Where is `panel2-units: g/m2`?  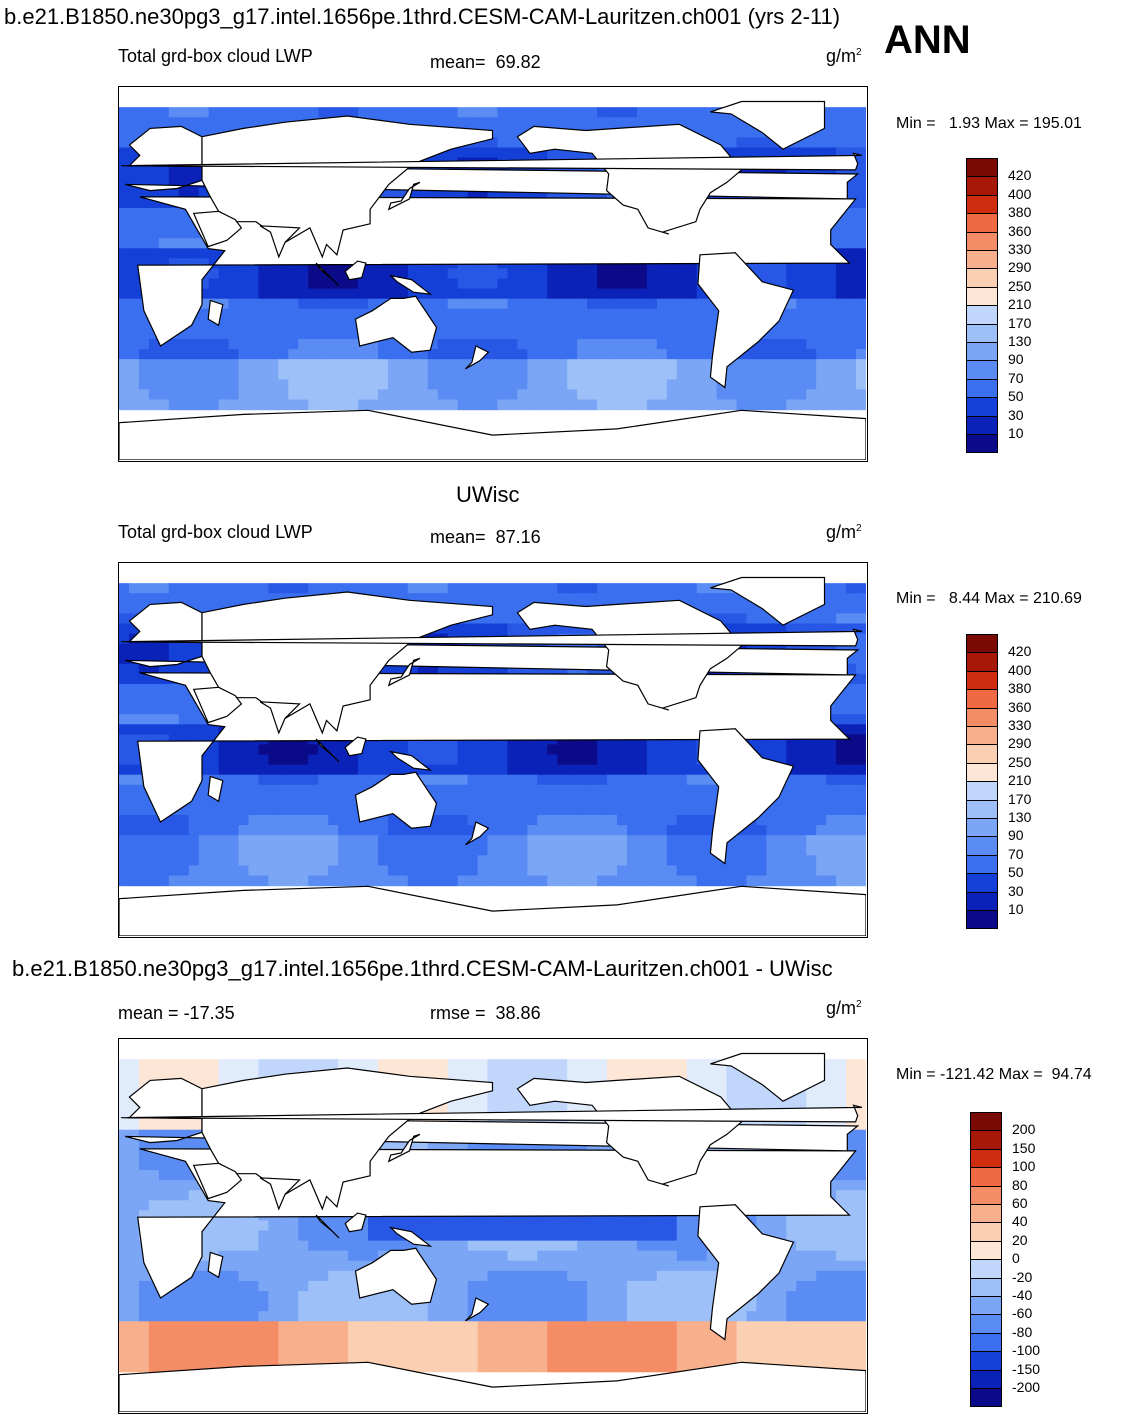
panel2-units: g/m2 is located at coordinates (844, 532).